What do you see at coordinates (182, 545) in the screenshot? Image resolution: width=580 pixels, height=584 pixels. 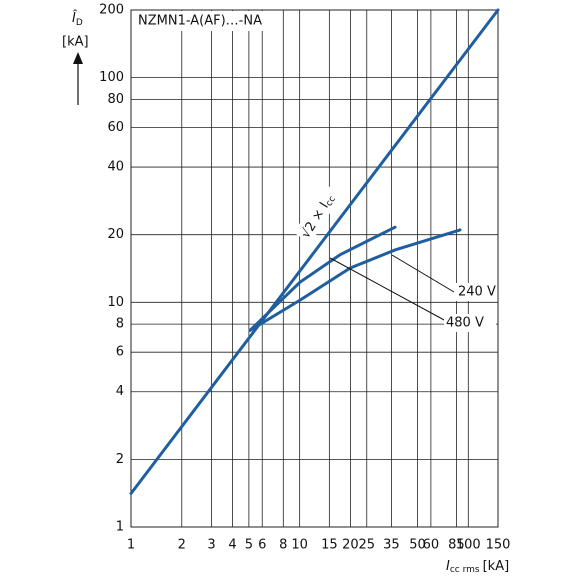 I see `x-tick-label: 2` at bounding box center [182, 545].